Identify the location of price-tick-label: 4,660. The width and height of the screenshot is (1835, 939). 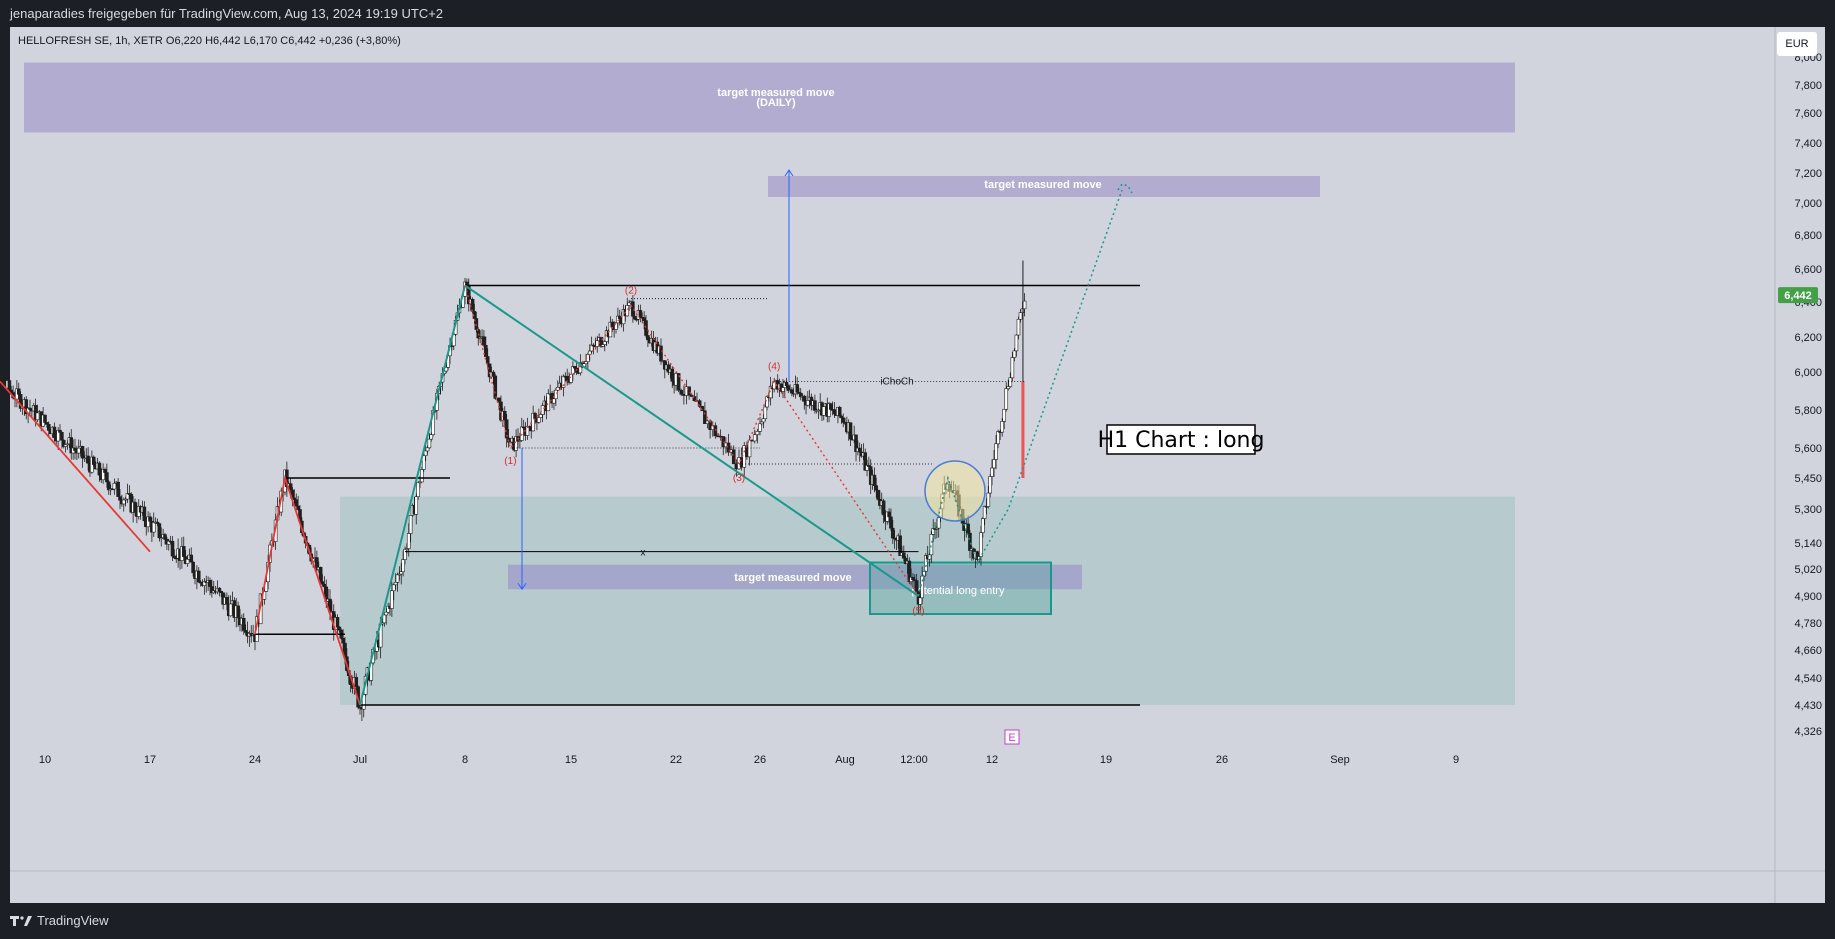
(1808, 651).